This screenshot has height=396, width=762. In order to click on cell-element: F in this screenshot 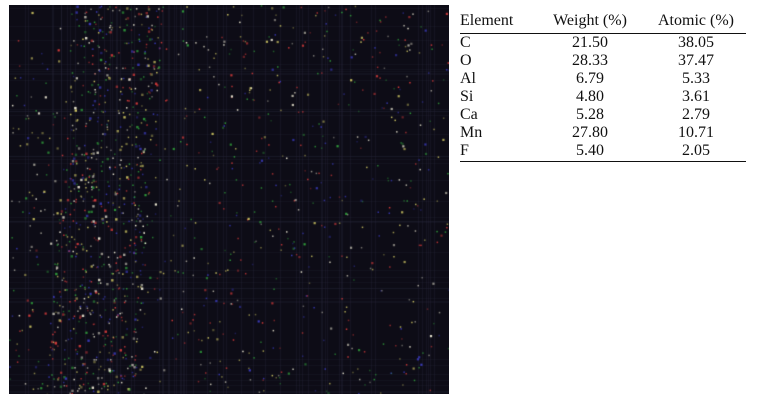, I will do `click(497, 152)`.